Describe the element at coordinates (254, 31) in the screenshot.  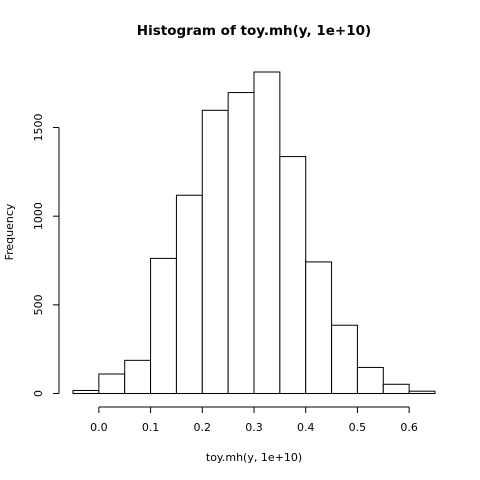
I see `chart-title: Histogram of toy.mh(y, 1e+10)` at that location.